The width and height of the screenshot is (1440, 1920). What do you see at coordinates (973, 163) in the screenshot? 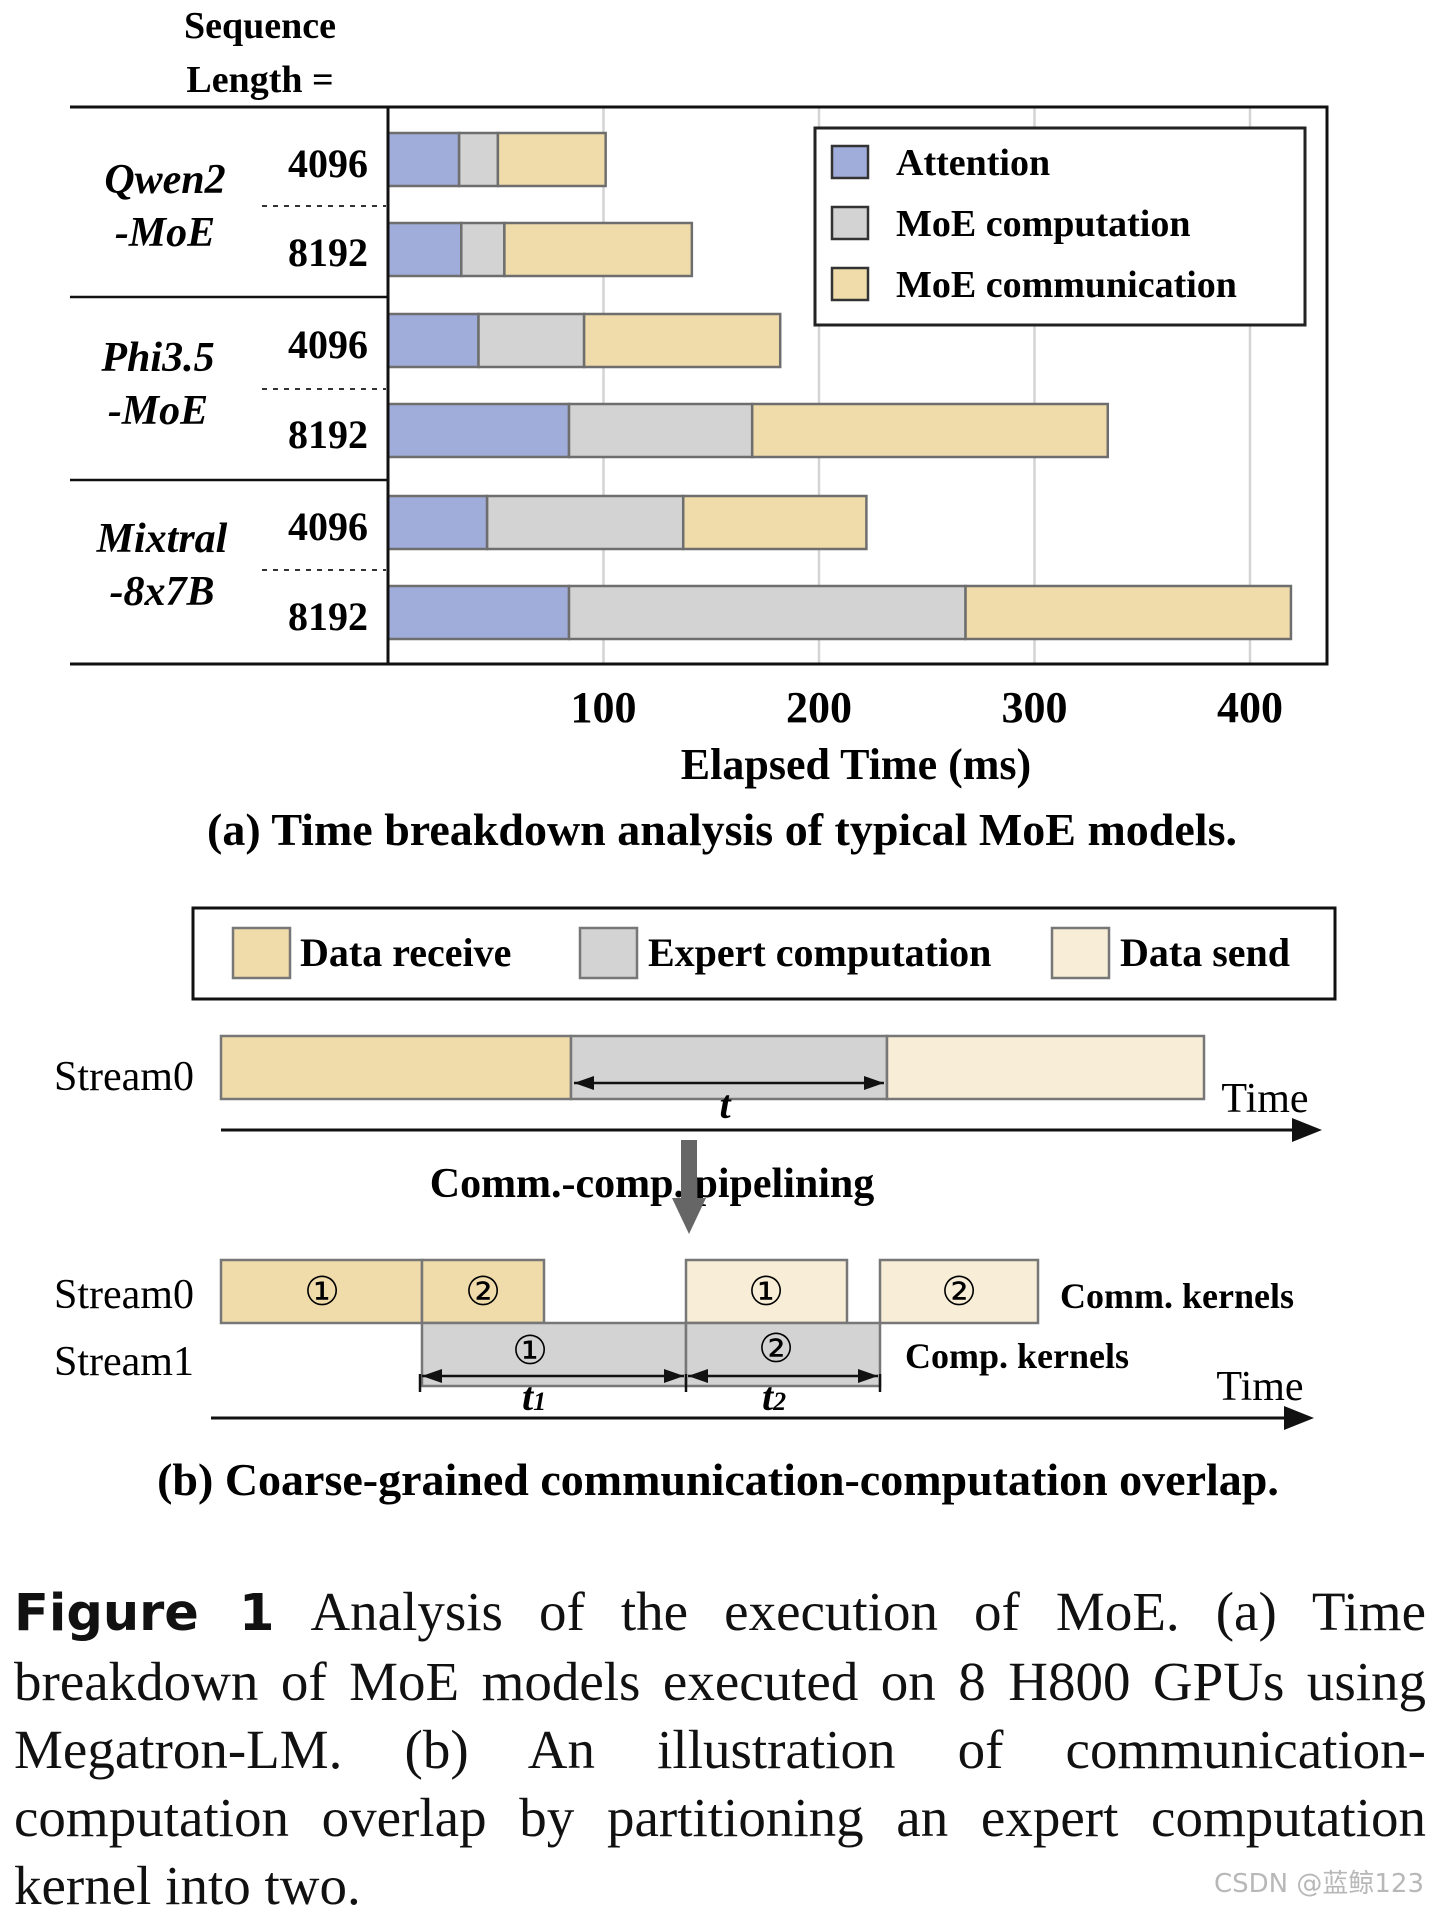
I see `legend-label-attention: Attention` at bounding box center [973, 163].